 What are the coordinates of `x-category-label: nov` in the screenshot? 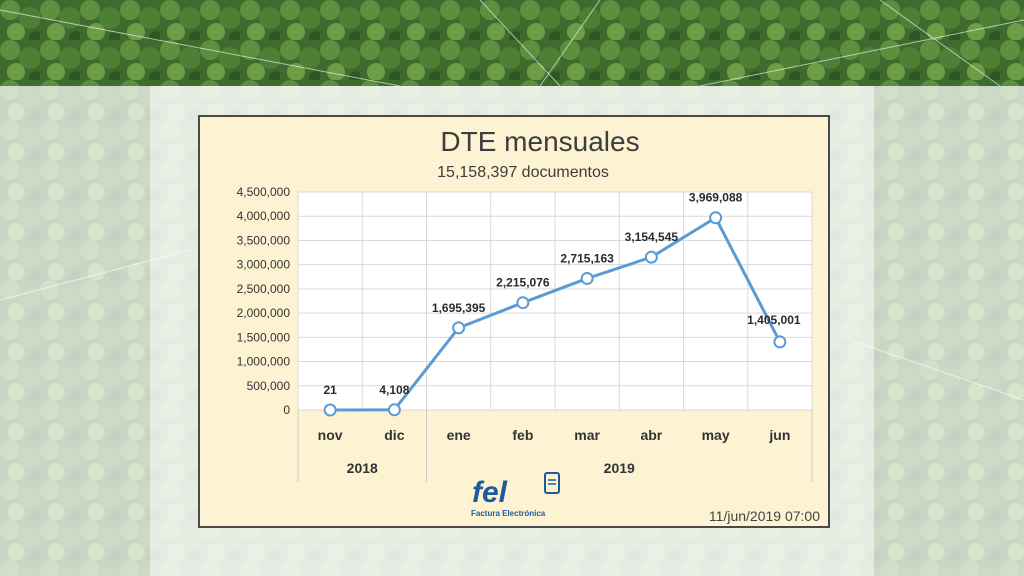 It's located at (330, 435).